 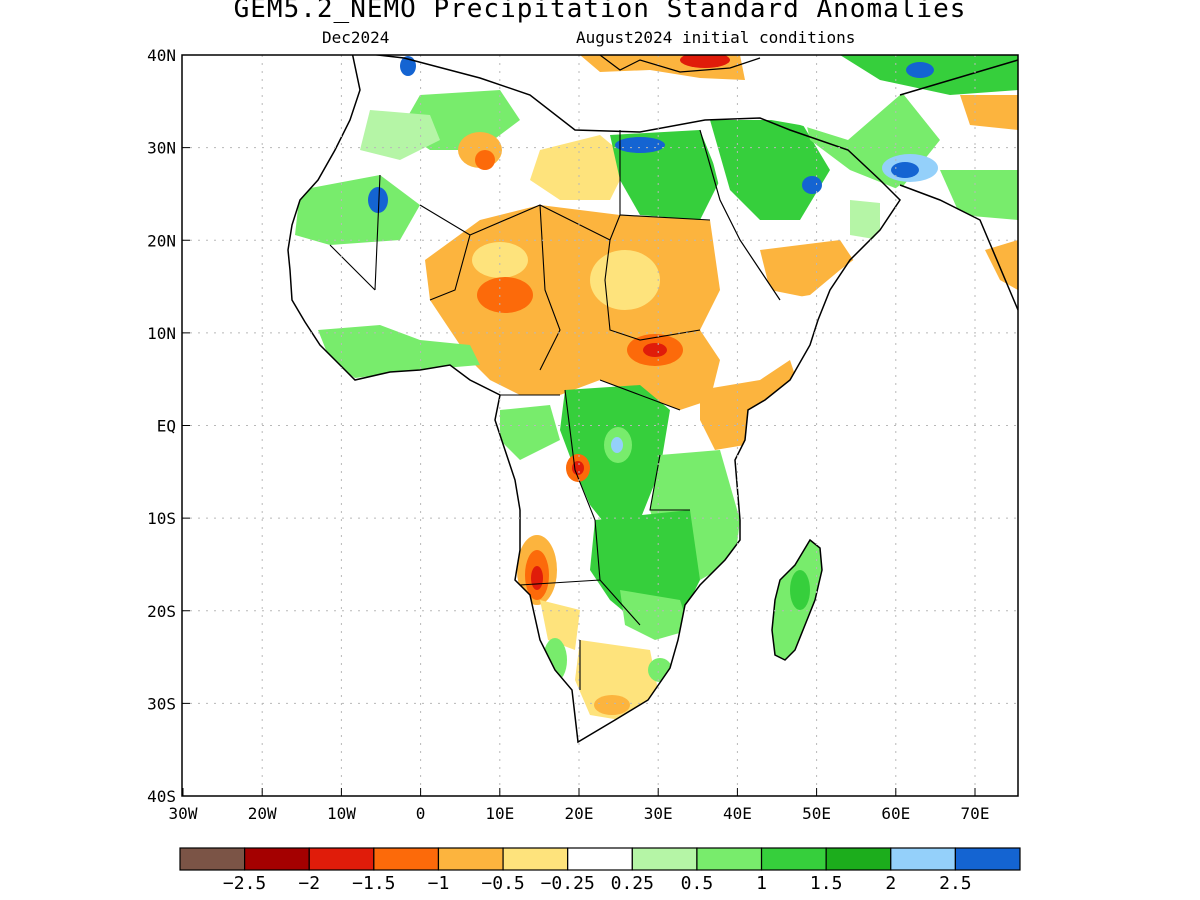 What do you see at coordinates (499, 813) in the screenshot?
I see `lon-tick-label: 10E` at bounding box center [499, 813].